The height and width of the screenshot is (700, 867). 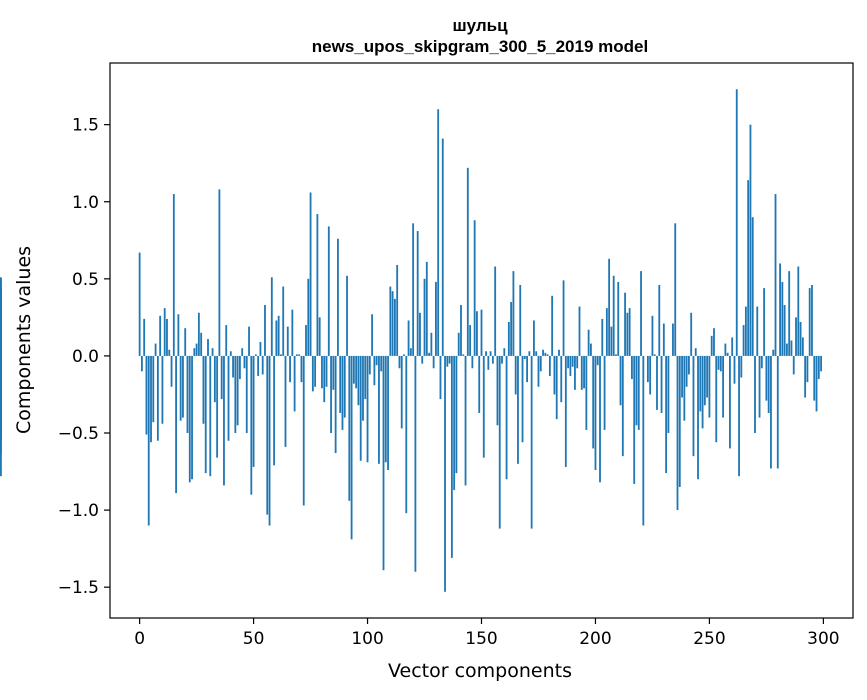 What do you see at coordinates (139, 639) in the screenshot?
I see `x-tick-label: 0` at bounding box center [139, 639].